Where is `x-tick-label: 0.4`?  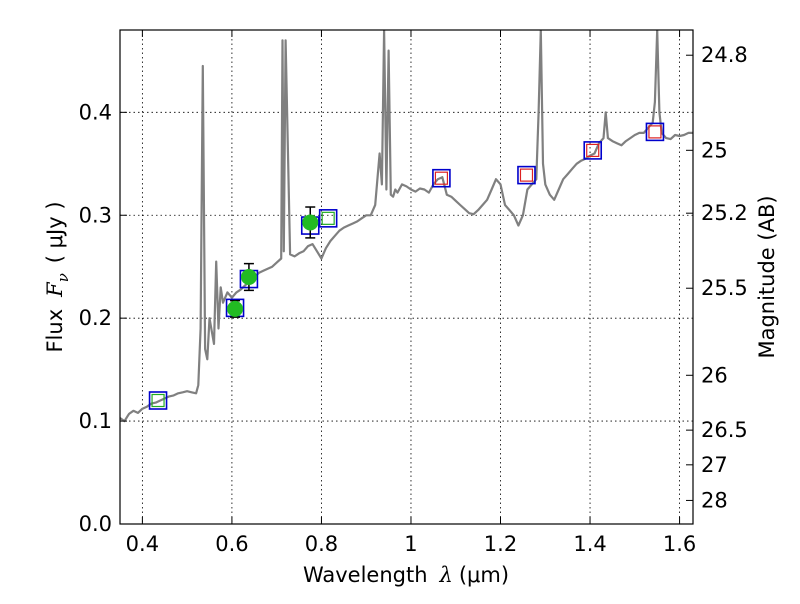 x-tick-label: 0.4 is located at coordinates (142, 544).